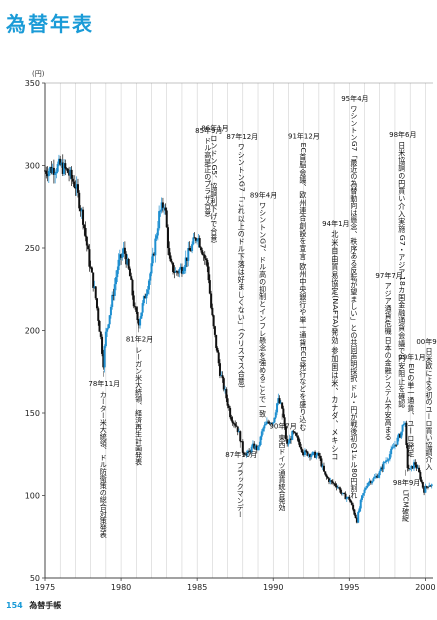 The height and width of the screenshot is (620, 437). What do you see at coordinates (406, 506) in the screenshot?
I see `annotation-text: LTCM破綻` at bounding box center [406, 506].